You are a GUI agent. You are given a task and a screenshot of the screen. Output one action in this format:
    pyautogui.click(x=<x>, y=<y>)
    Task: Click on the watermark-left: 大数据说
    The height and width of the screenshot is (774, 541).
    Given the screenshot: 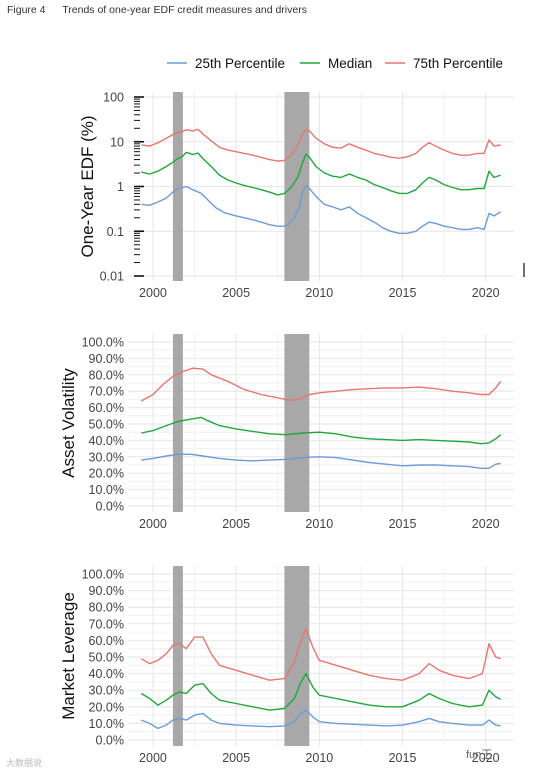 What is the action you would take?
    pyautogui.click(x=24, y=763)
    